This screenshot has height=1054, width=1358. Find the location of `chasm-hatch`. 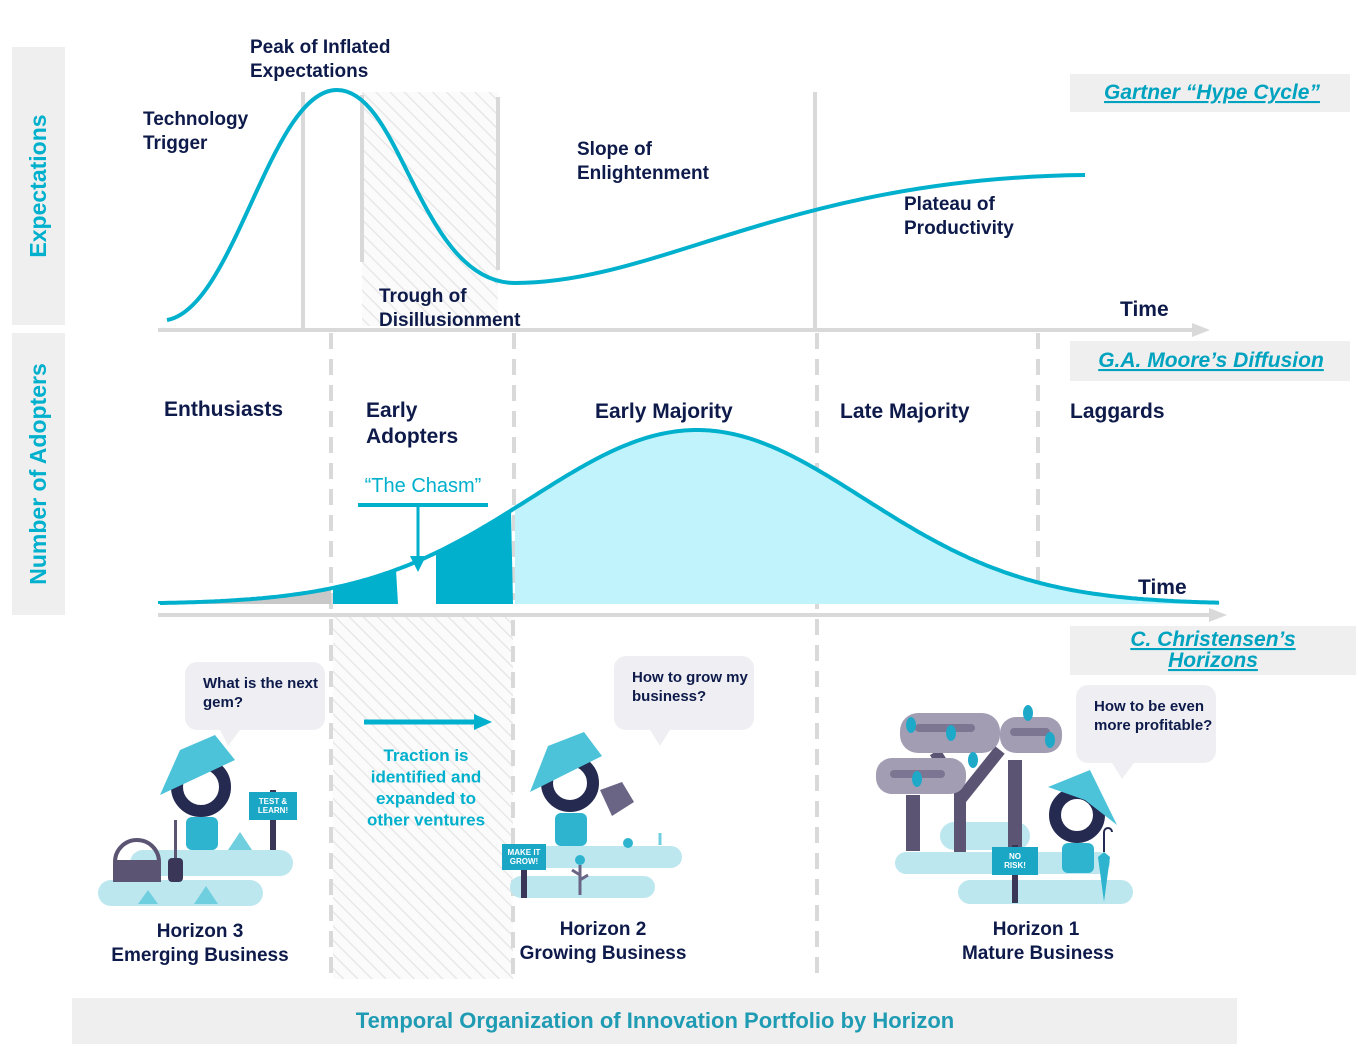

chasm-hatch is located at coordinates (423, 798).